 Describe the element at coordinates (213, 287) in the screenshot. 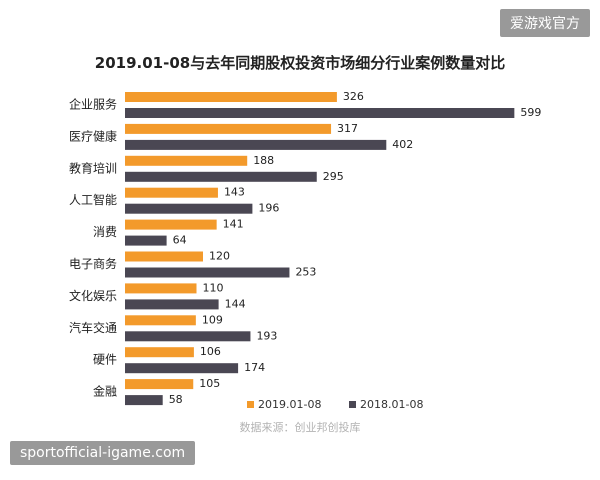

I see `value-label: 110` at that location.